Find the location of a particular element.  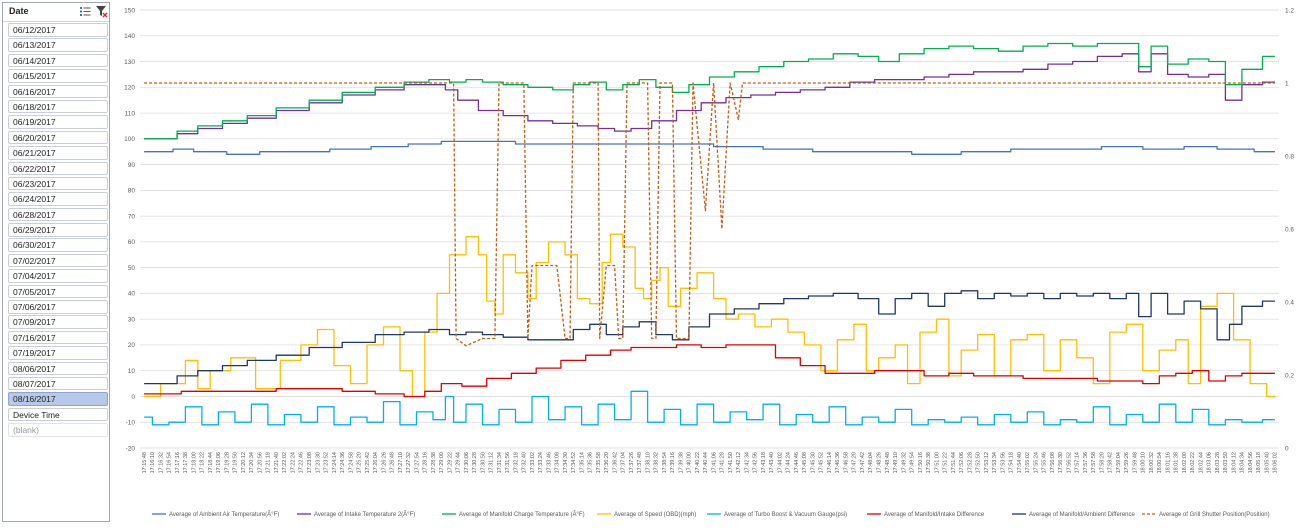

slicer-item: 07/04/2017 is located at coordinates (58, 276).